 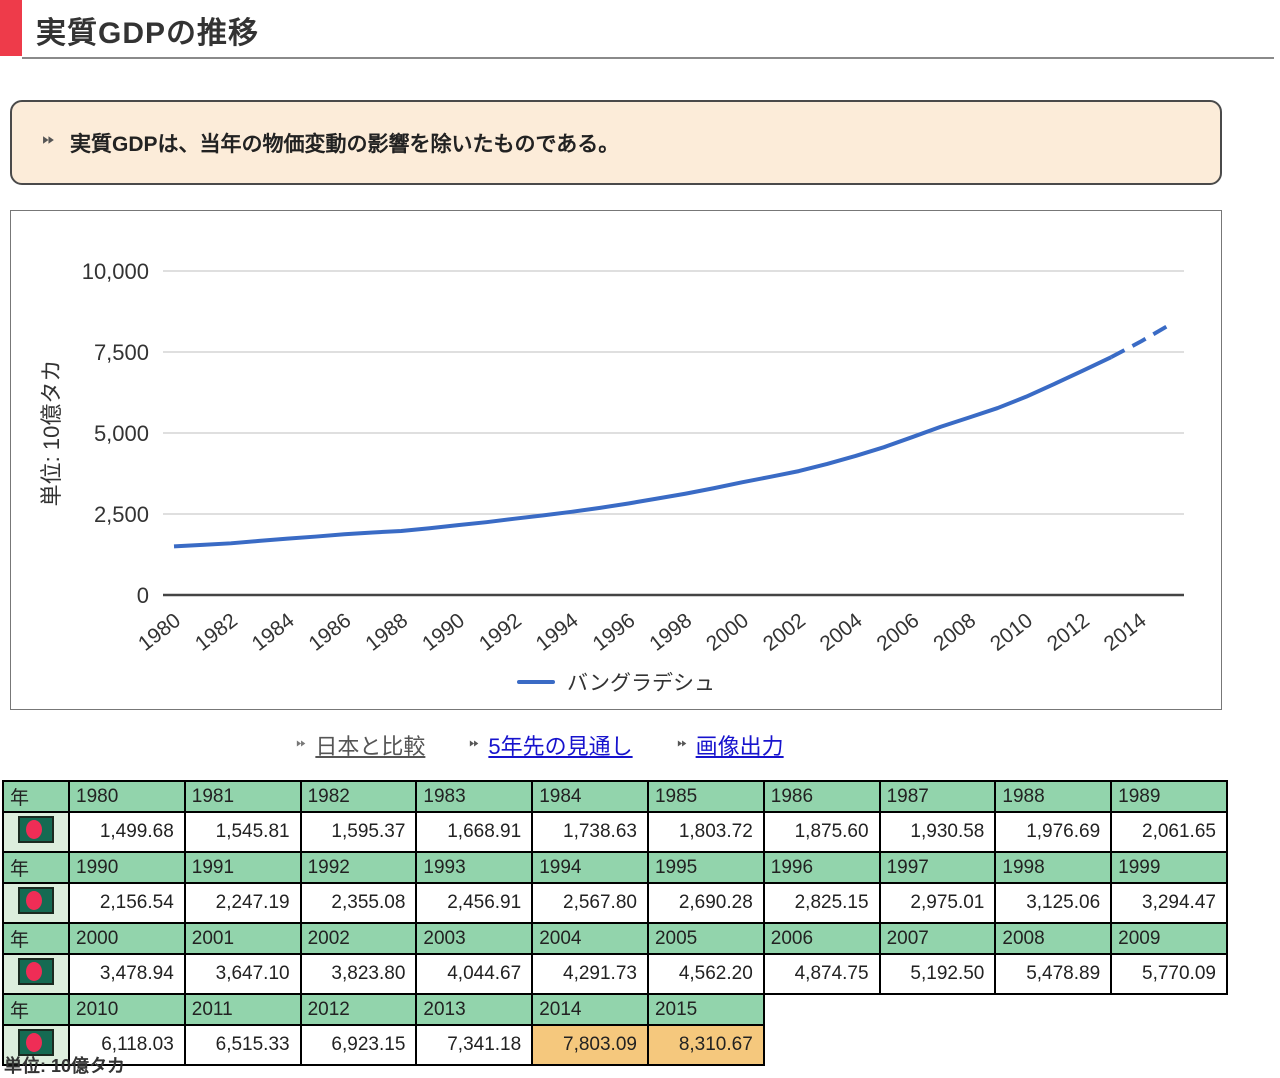 I want to click on year-header-cell: 2015, so click(x=705, y=1009).